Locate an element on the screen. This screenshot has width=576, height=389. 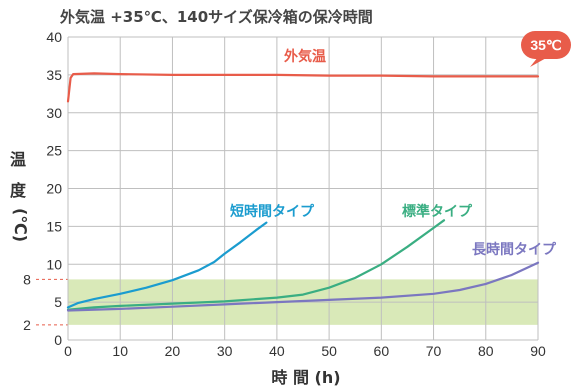
y-axis-label-3: (℃) is located at coordinates (20, 225).